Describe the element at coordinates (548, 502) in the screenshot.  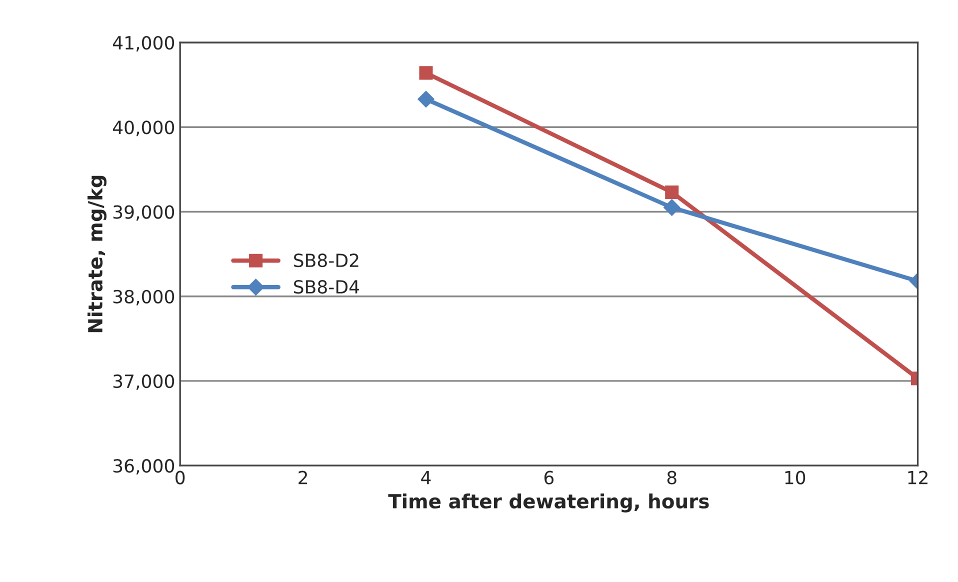
I see `x-axis-title: Time after dewatering, hours` at that location.